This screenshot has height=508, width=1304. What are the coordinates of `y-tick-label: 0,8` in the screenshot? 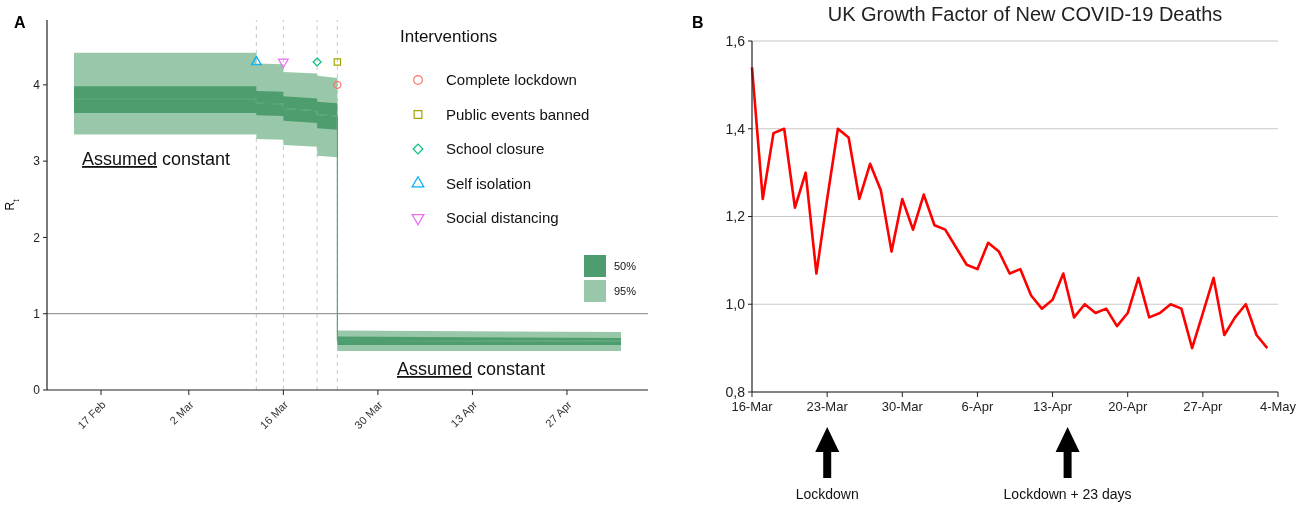 It's located at (735, 391).